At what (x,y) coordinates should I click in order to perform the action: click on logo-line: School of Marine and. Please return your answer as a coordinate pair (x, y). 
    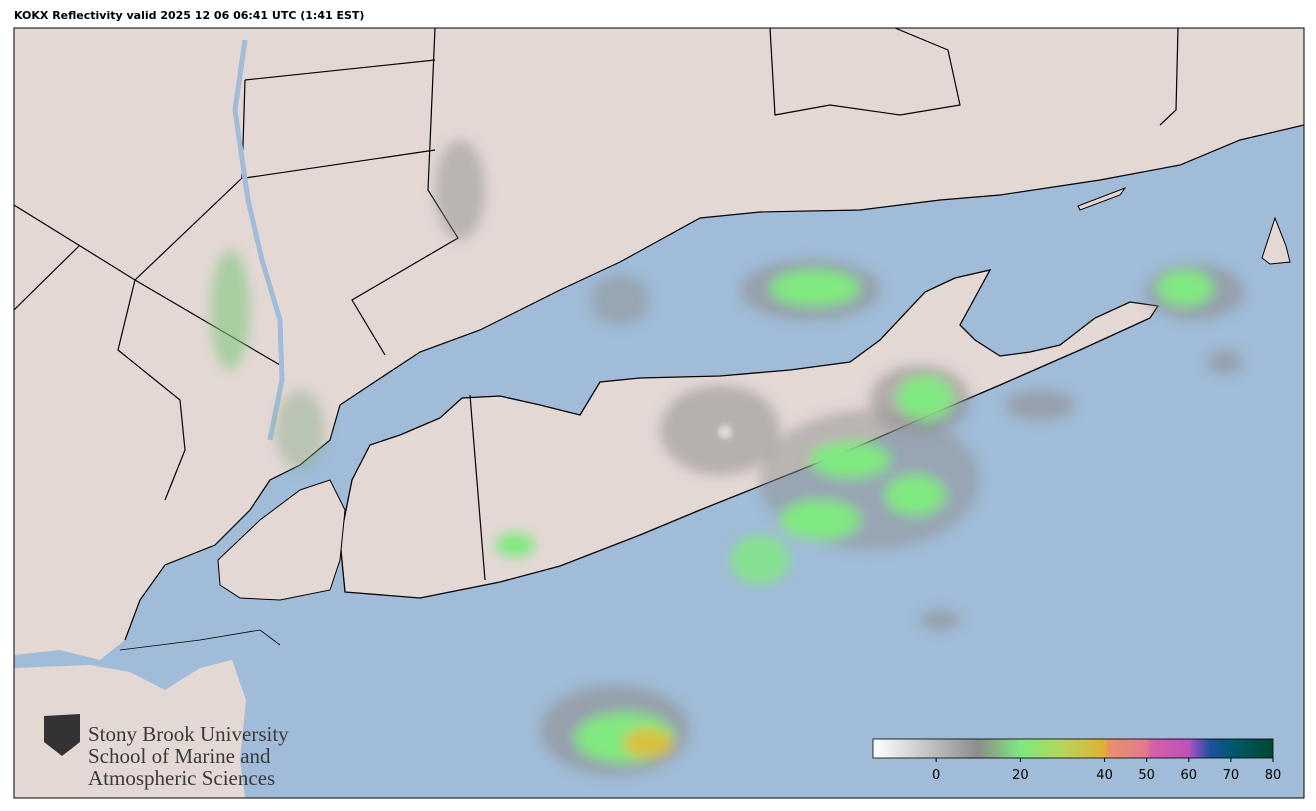
    Looking at the image, I should click on (179, 756).